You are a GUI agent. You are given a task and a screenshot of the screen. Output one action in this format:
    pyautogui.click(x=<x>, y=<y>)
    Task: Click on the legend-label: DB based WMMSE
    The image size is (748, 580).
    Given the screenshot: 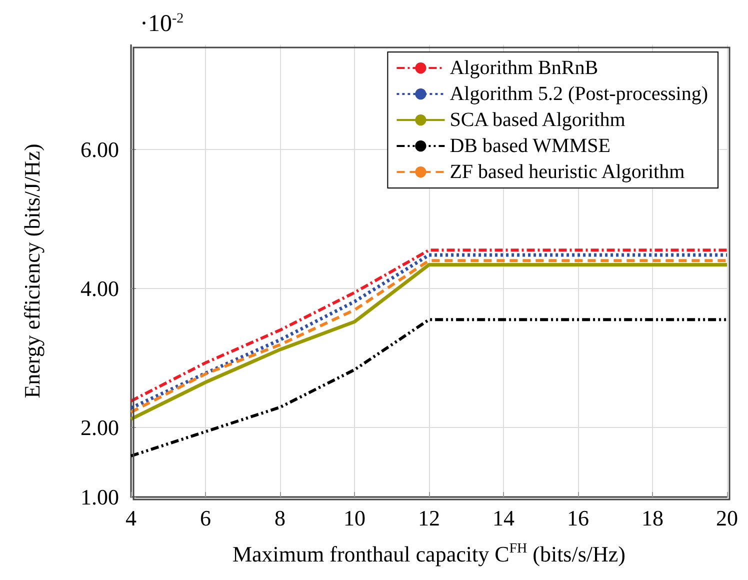 What is the action you would take?
    pyautogui.click(x=530, y=146)
    